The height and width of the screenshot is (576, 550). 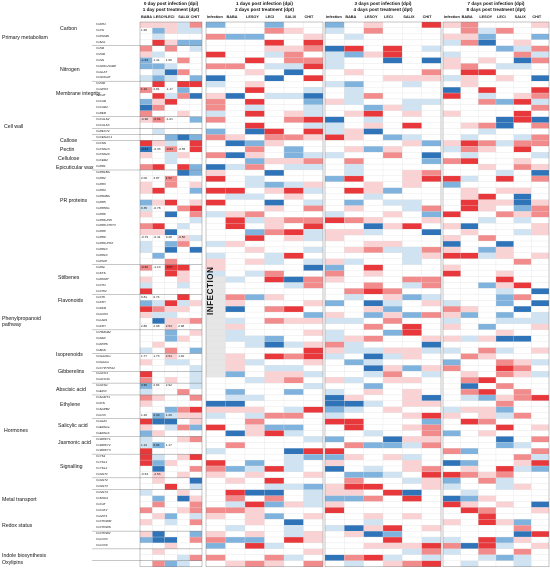 What do you see at coordinates (104, 219) in the screenshot?
I see `gene-label: VvPR6-PIN` at bounding box center [104, 219].